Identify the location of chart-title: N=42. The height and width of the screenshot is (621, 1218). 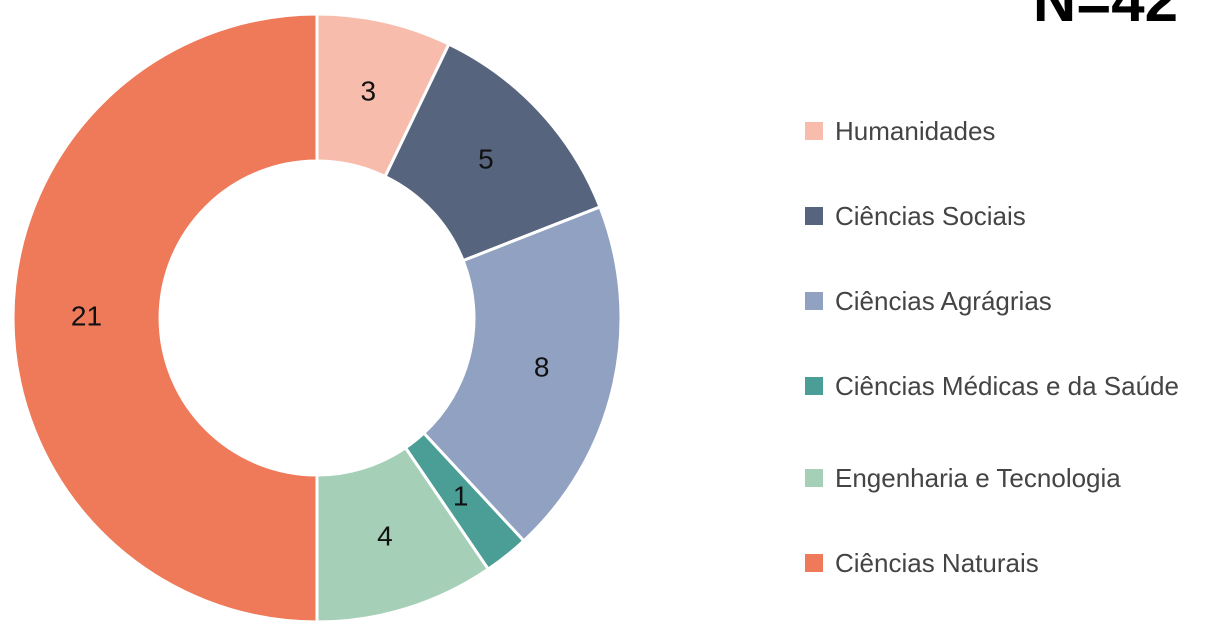
(1105, 17).